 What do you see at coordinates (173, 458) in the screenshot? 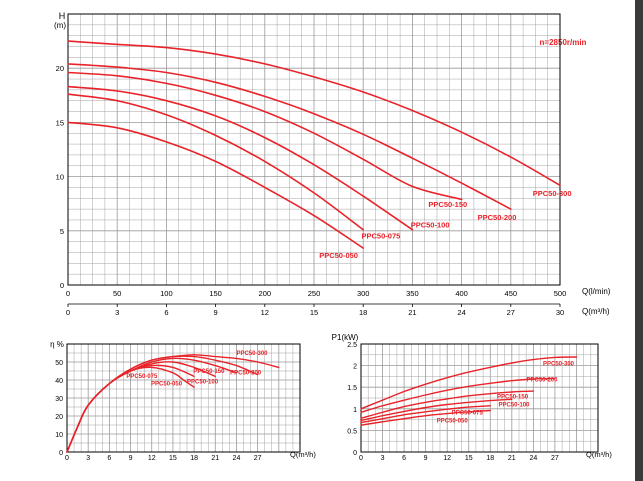
I see `eff-x-tick-label: 15` at bounding box center [173, 458].